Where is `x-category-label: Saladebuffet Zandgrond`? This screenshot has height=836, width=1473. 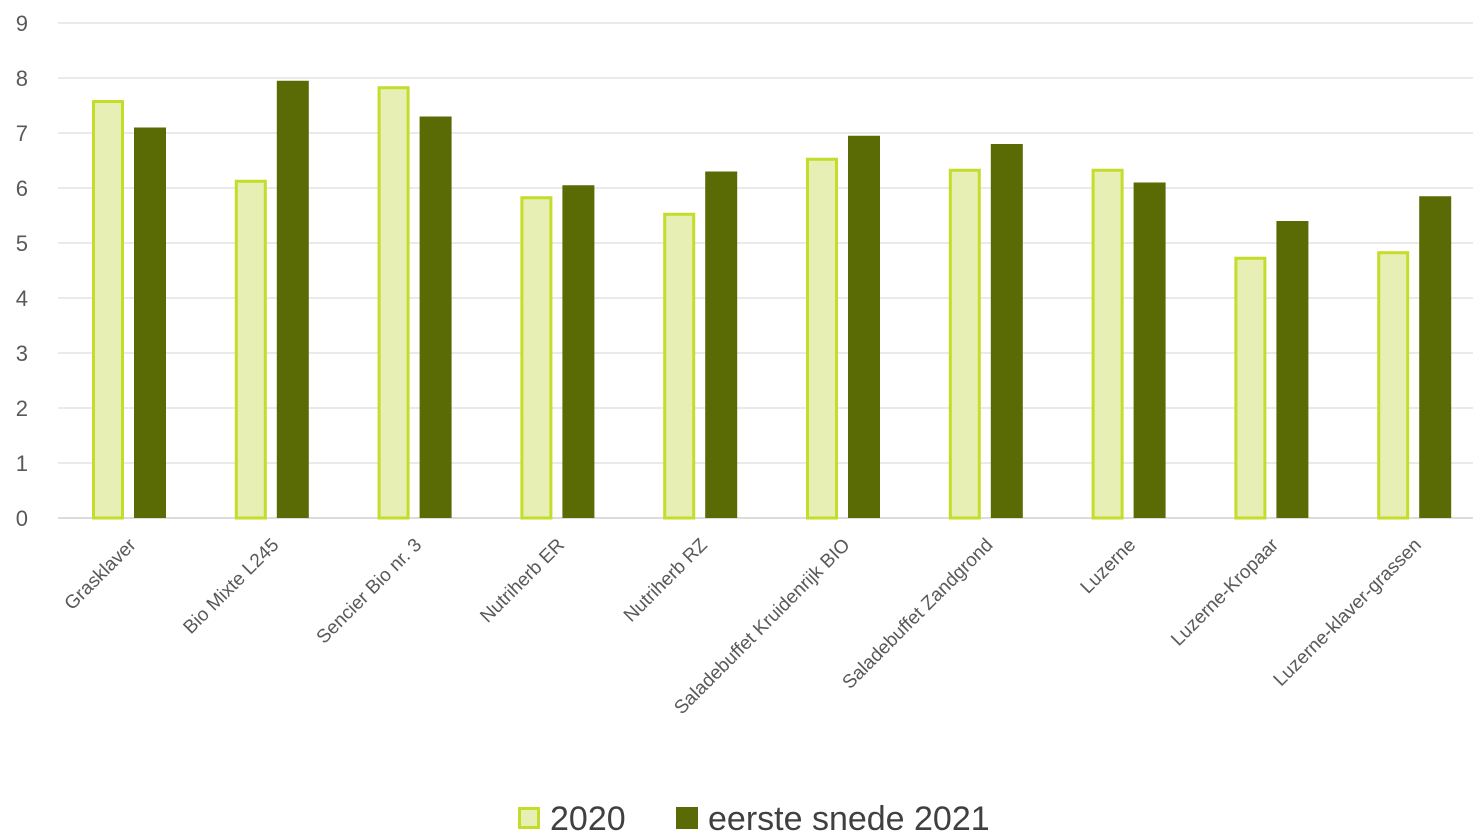 x-category-label: Saladebuffet Zandgrond is located at coordinates (918, 614).